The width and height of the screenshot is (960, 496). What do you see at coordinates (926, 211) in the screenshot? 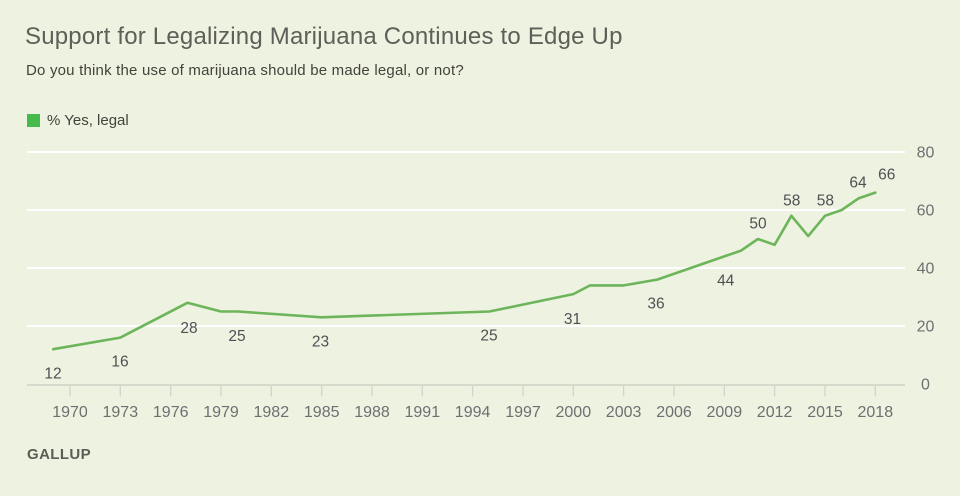
I see `svg-text: 60` at bounding box center [926, 211].